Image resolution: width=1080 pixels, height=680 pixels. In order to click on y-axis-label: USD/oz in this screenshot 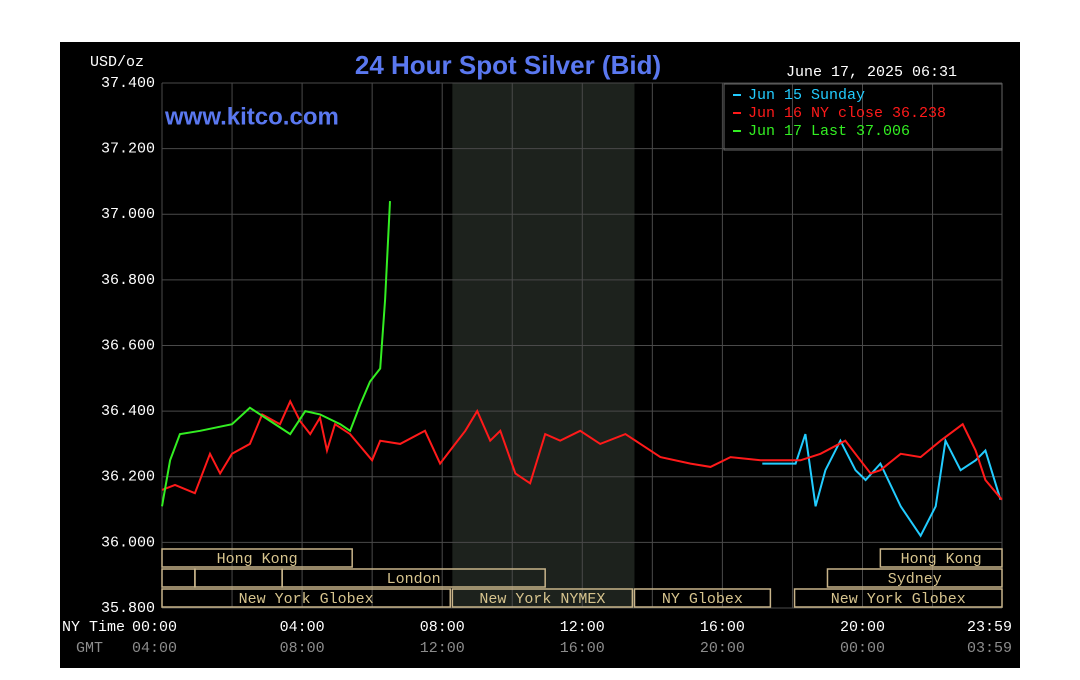, I will do `click(117, 62)`.